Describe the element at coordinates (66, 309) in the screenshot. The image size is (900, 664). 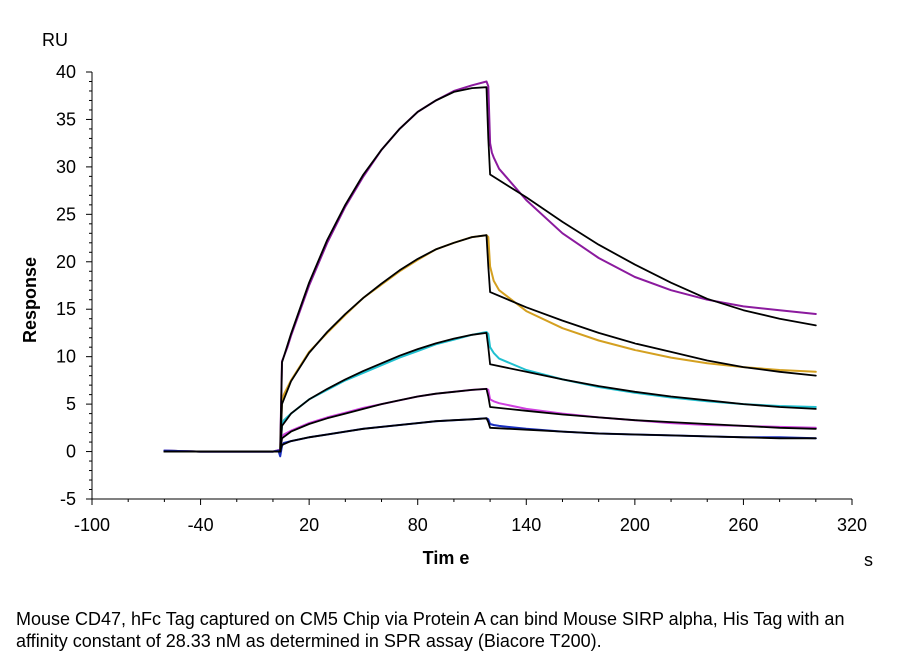
I see `y-tick-label: 15` at that location.